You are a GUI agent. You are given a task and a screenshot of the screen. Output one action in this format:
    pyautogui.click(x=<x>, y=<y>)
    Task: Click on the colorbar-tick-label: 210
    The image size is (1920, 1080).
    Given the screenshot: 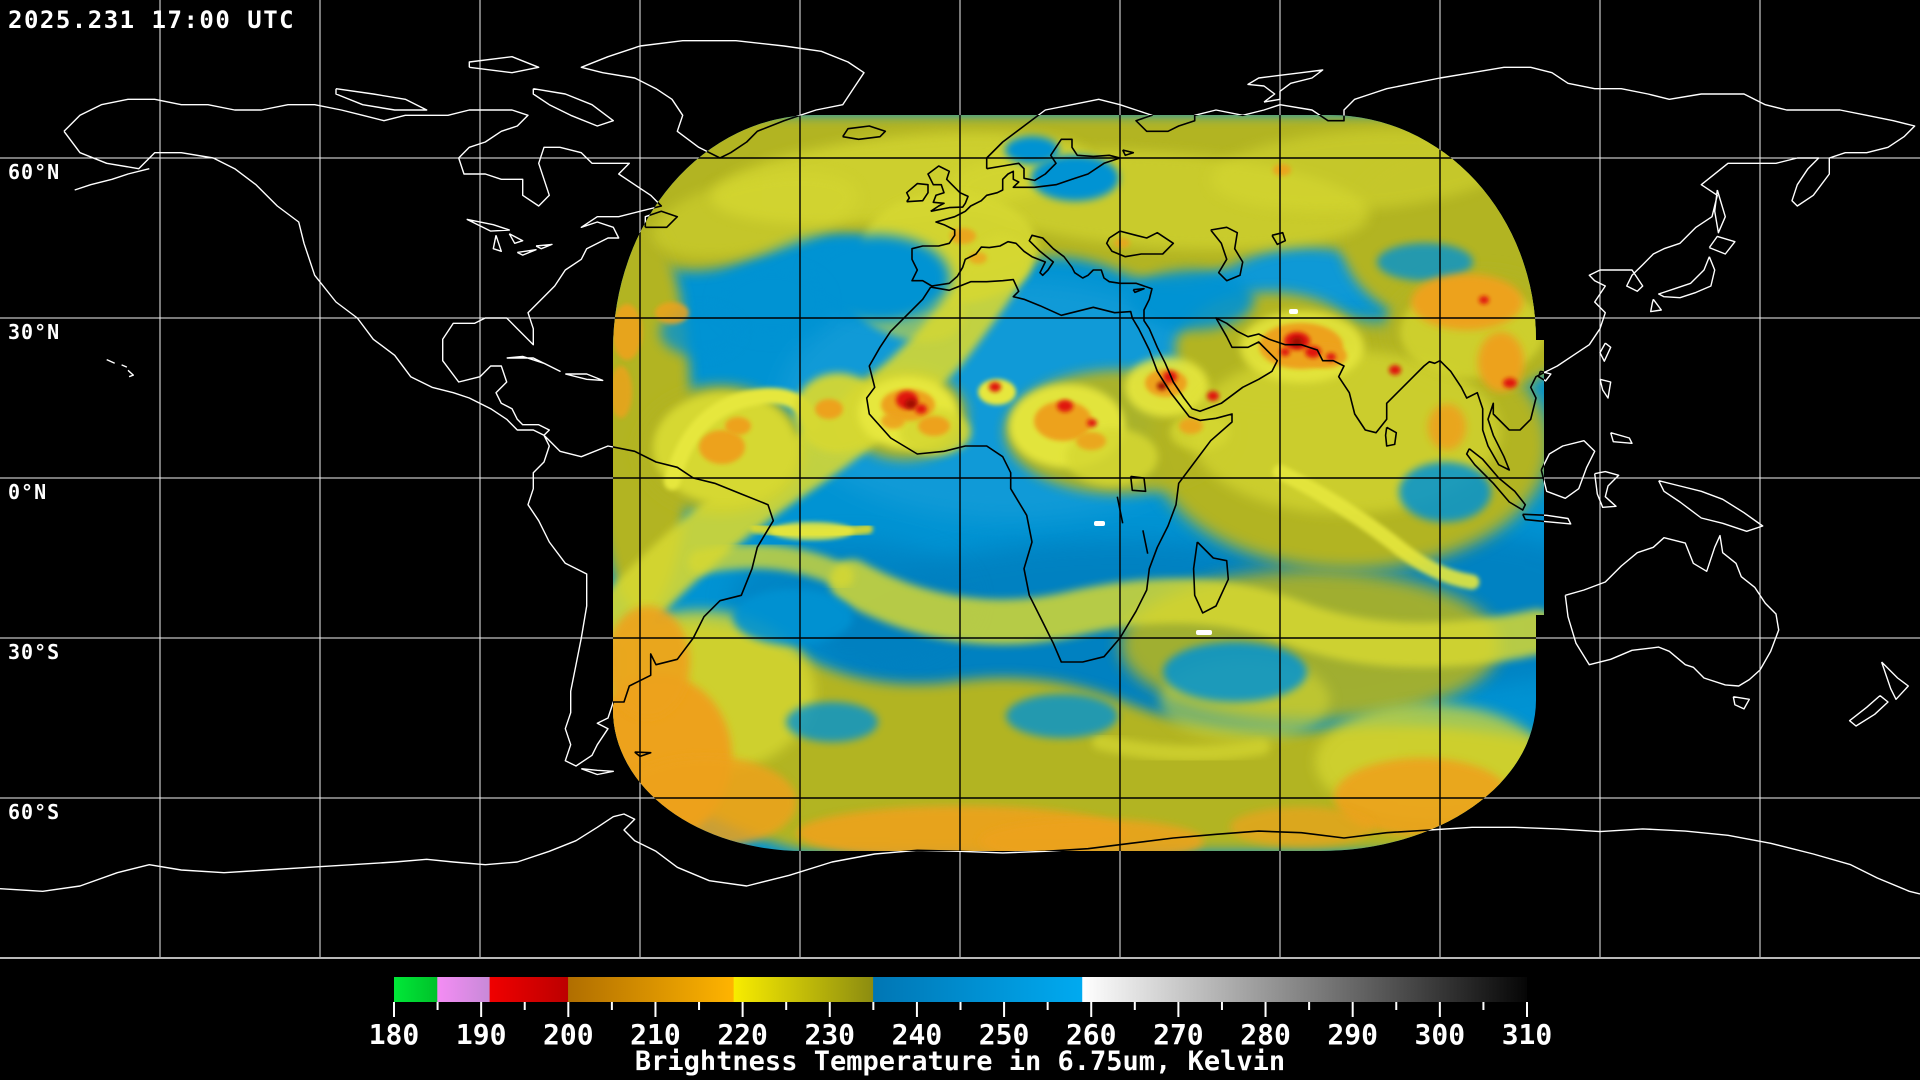 What is the action you would take?
    pyautogui.click(x=655, y=1034)
    